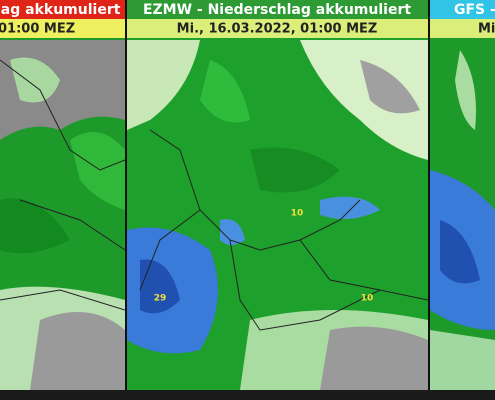 This screenshot has height=400, width=495. I want to click on panel-title: EZMW - Niederschlag akkumuliert, so click(277, 10).